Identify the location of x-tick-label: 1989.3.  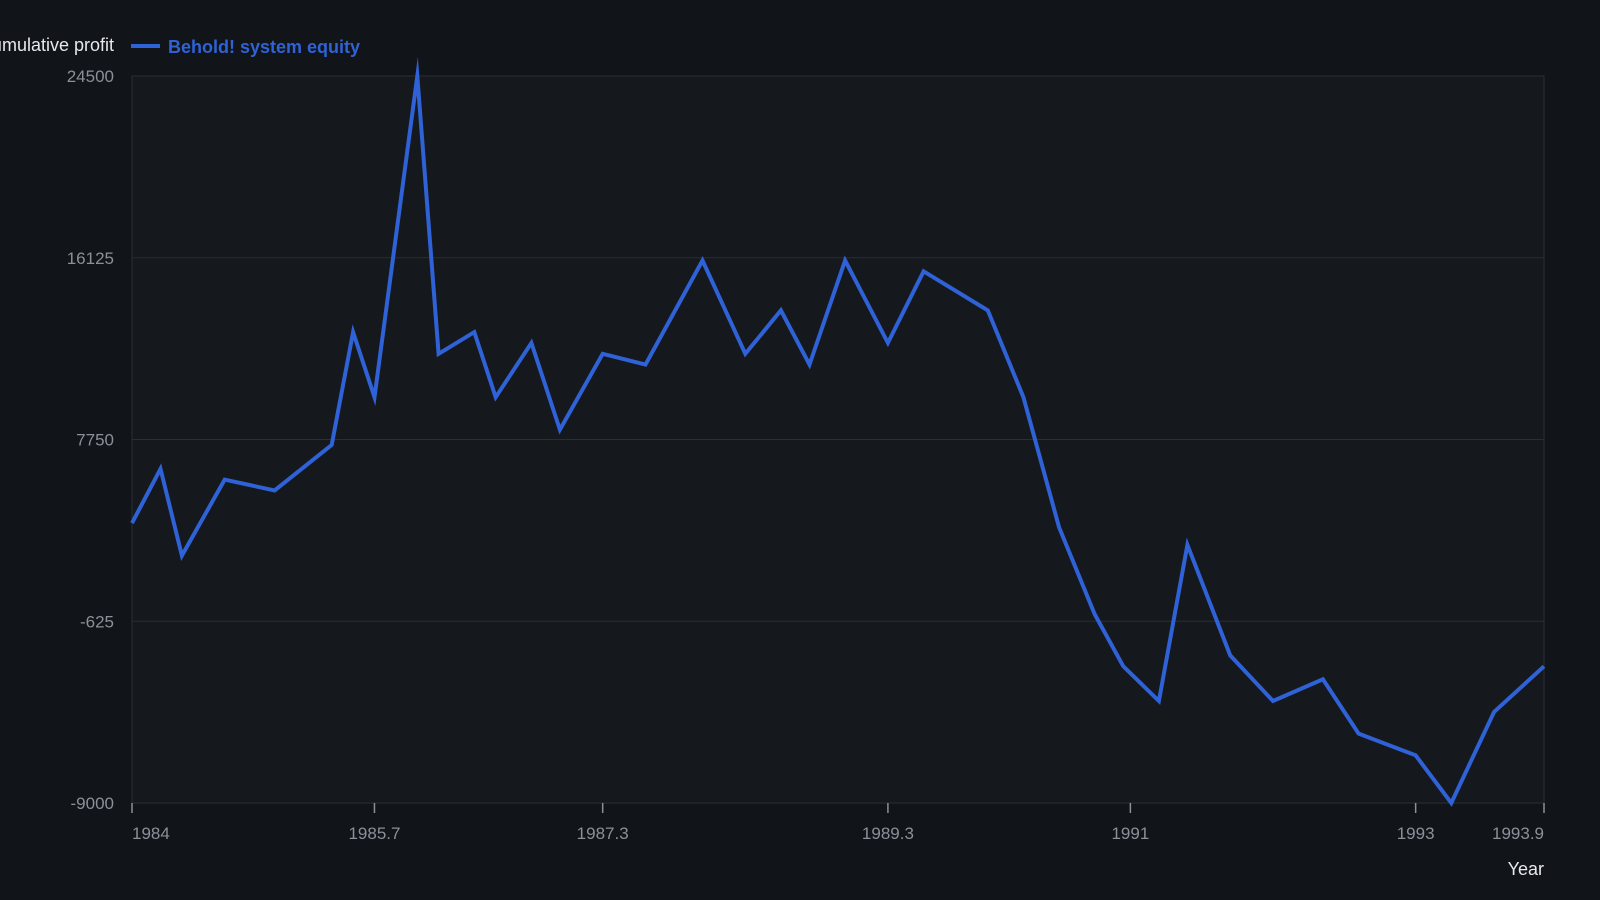
(888, 833).